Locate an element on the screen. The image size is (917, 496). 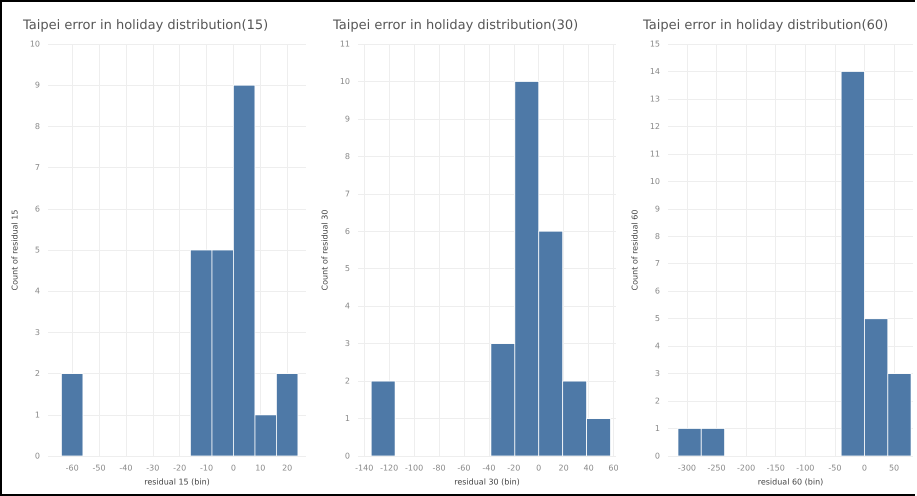
x-tick-label: -200 is located at coordinates (746, 468).